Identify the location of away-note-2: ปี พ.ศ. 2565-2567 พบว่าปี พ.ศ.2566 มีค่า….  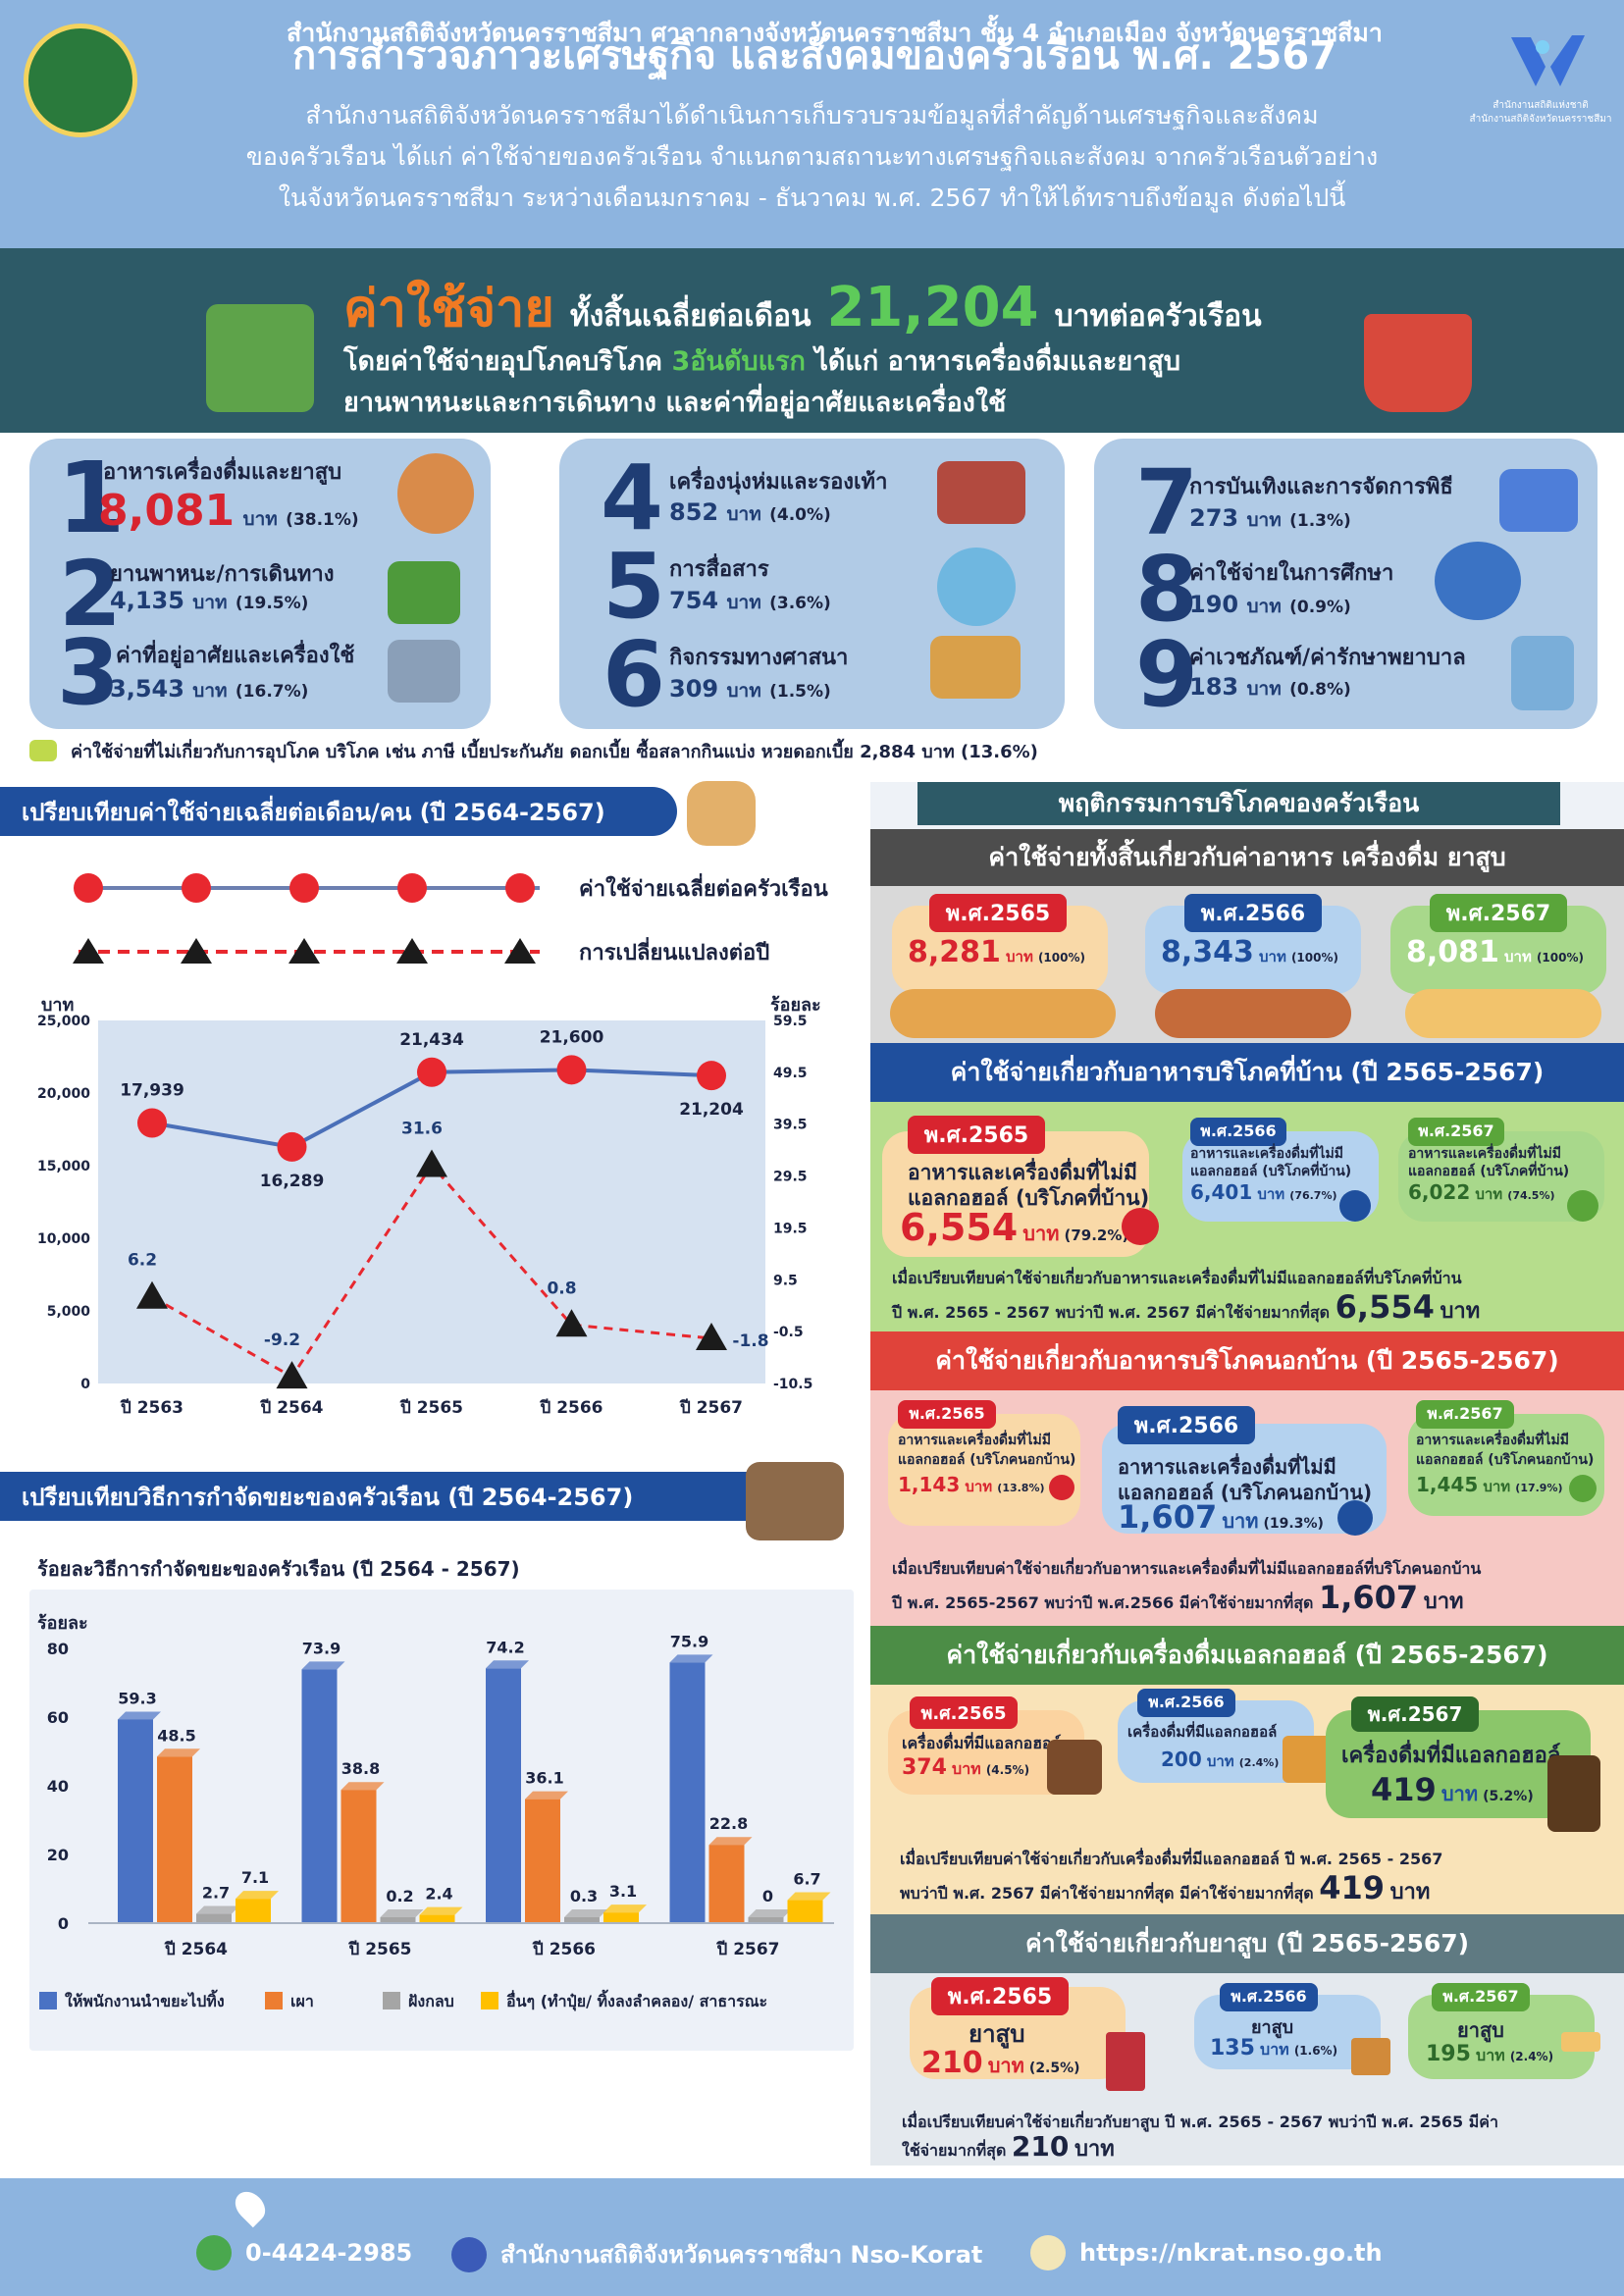
(1178, 1598).